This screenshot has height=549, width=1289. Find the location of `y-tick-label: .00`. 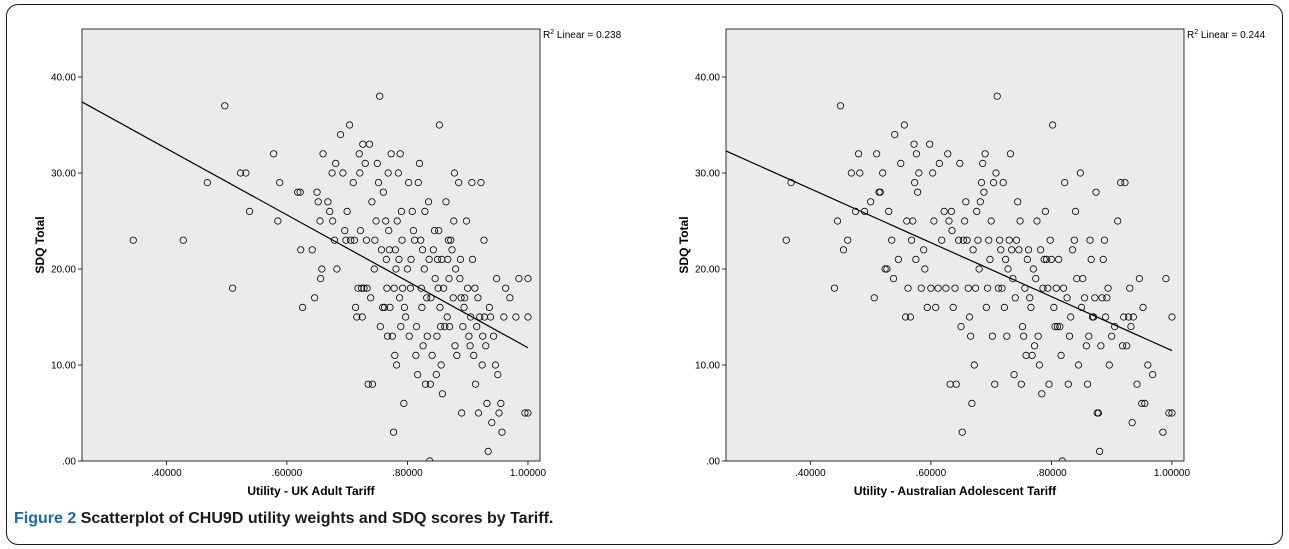

y-tick-label: .00 is located at coordinates (713, 462).